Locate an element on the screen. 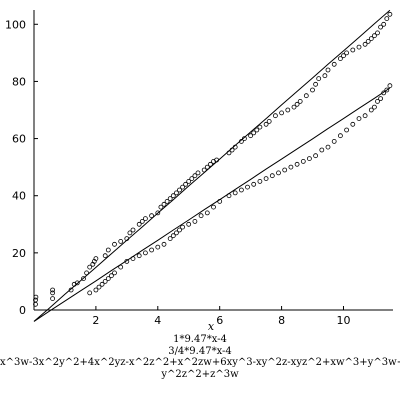  x-tick-label: 6 is located at coordinates (219, 320).